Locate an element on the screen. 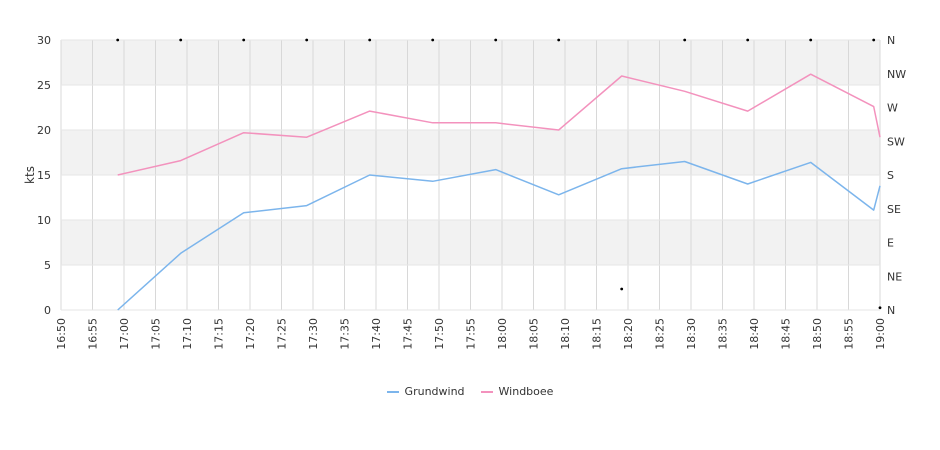  x-tick-label: 18:10 is located at coordinates (565, 334).